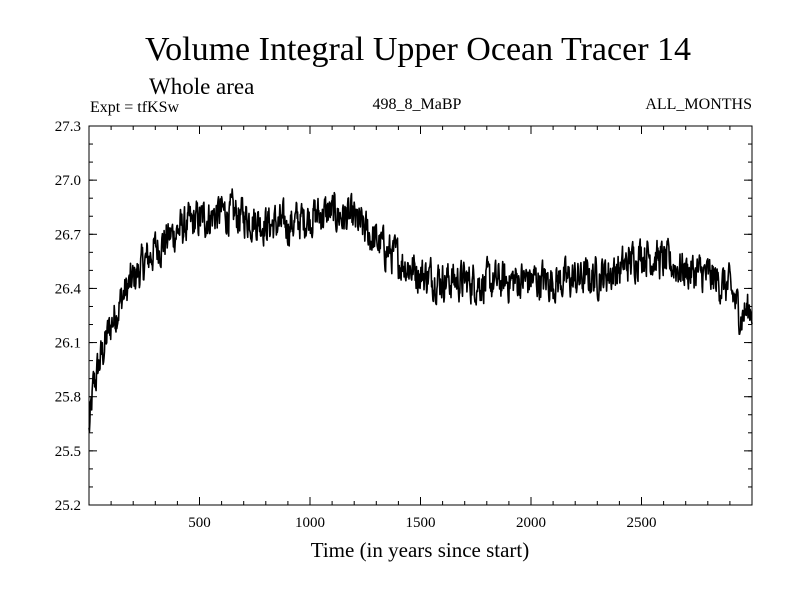  I want to click on x-axis-label: Time (in years since start), so click(420, 550).